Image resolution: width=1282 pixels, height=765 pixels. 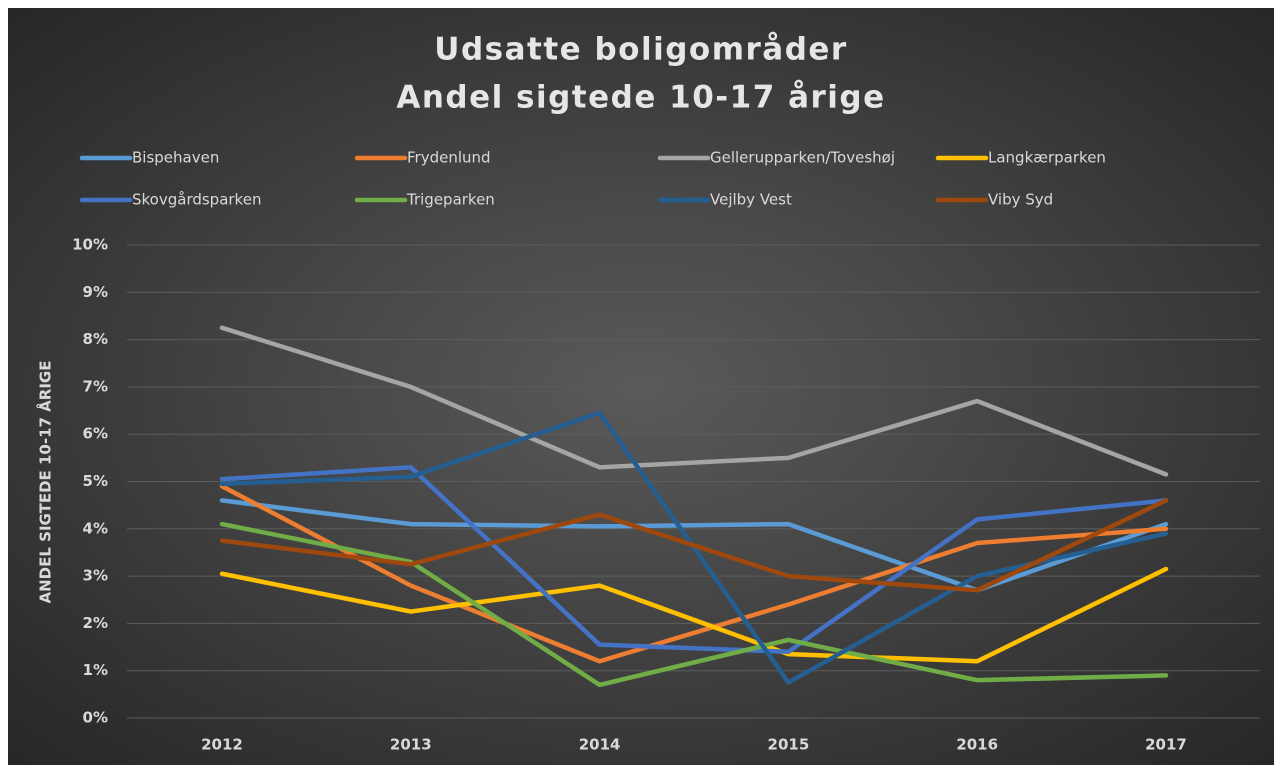 I want to click on y-tick-label: 7%, so click(x=95, y=386).